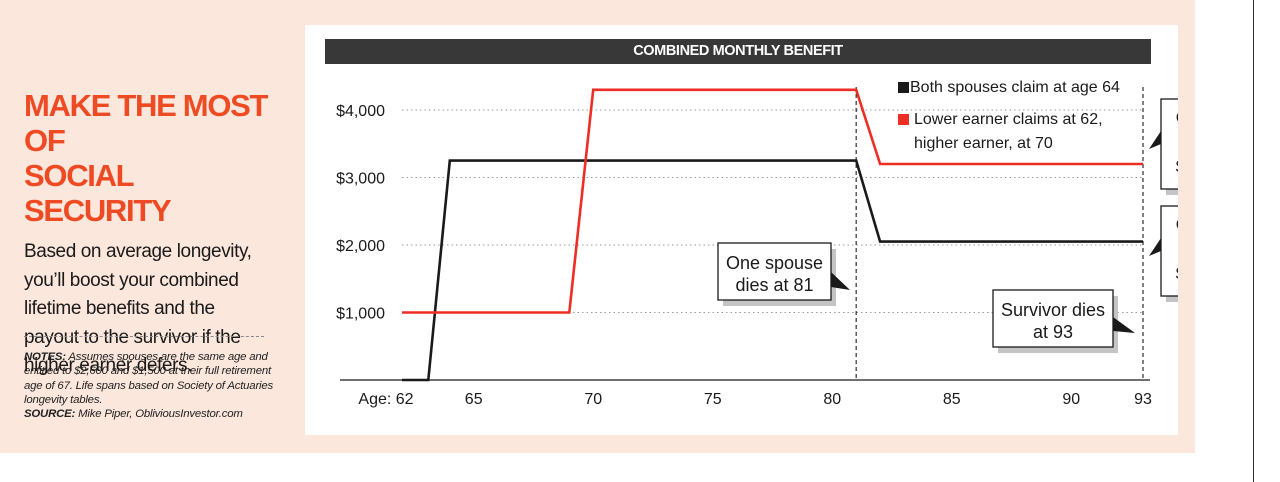 The height and width of the screenshot is (482, 1280). I want to click on x-tick-label: 80, so click(832, 399).